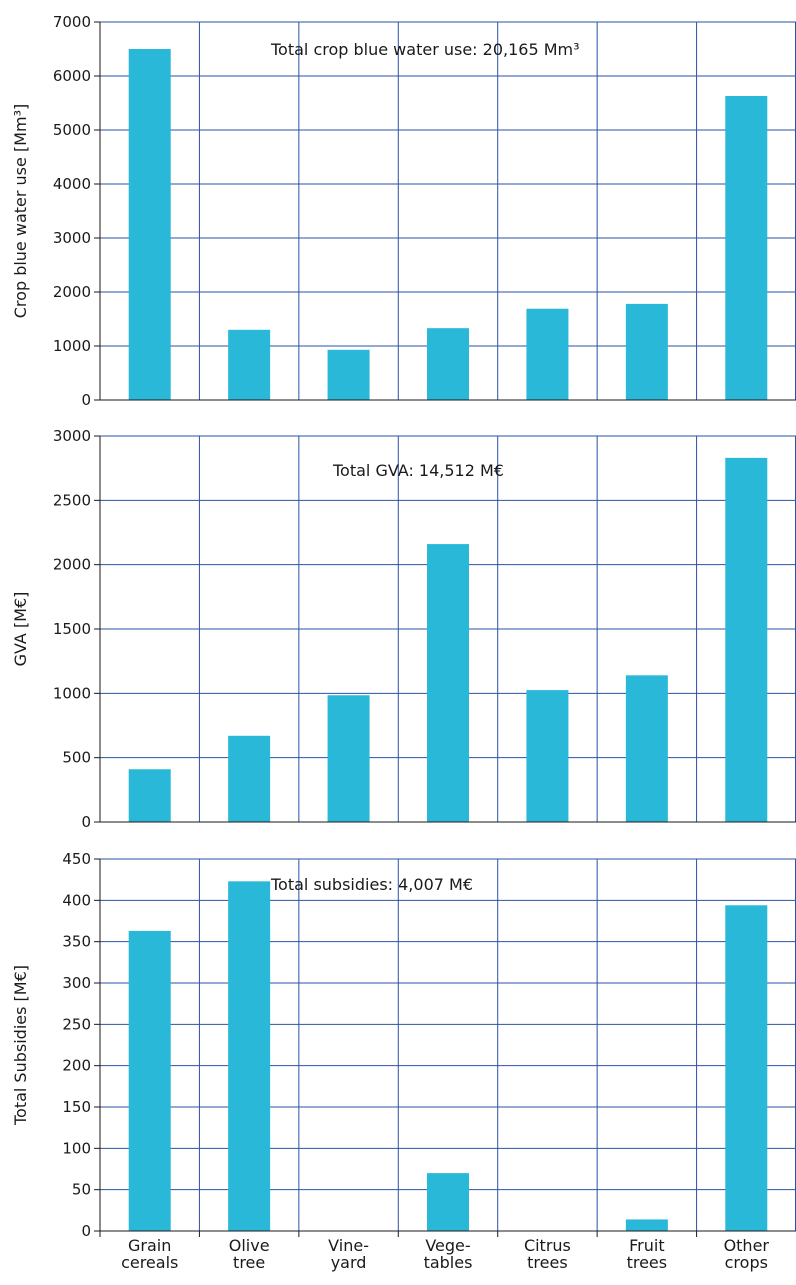  I want to click on x-tick-label-0-0: Grain, so click(149, 1245).